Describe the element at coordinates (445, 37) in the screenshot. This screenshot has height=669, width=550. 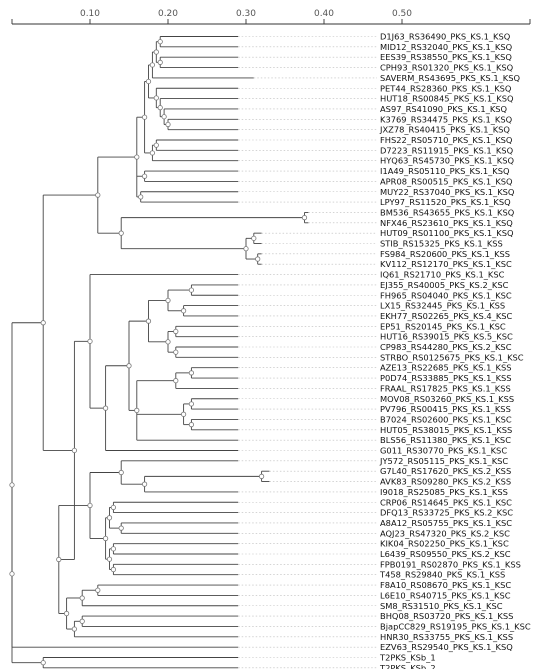
I see `leaf-label: D1J63_RS36490_PKS_KS.1_KSQ` at that location.